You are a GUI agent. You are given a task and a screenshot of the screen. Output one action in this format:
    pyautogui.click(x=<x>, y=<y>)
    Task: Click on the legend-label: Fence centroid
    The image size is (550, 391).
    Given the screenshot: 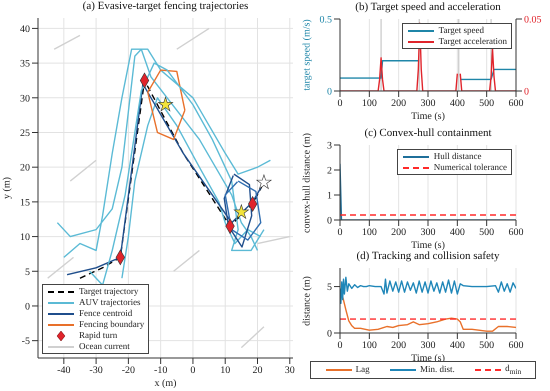 What is the action you would take?
    pyautogui.click(x=105, y=313)
    